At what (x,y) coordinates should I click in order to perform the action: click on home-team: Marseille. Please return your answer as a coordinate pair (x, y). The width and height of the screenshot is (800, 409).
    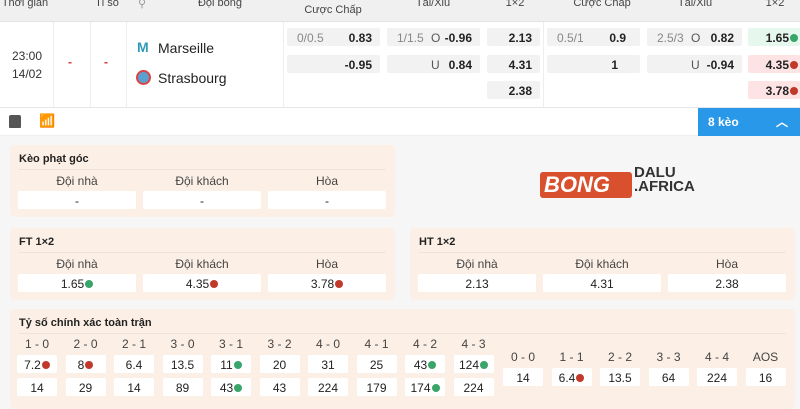
    Looking at the image, I should click on (186, 48).